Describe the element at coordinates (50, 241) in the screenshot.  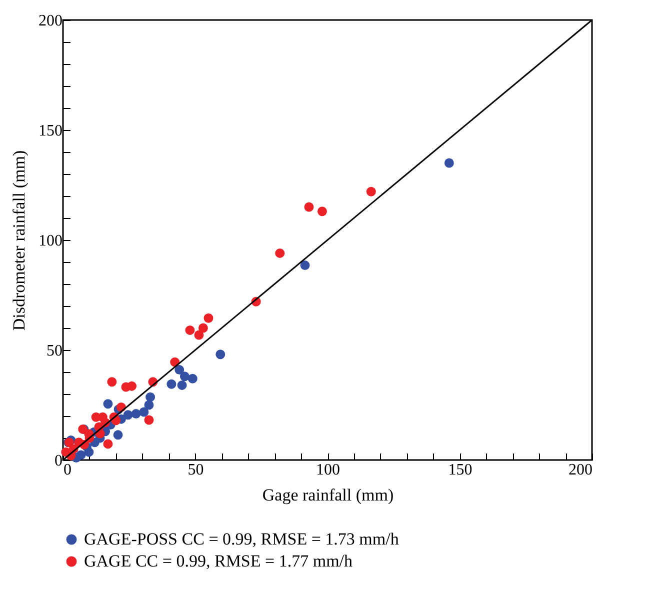
I see `y-tick-label: 100` at that location.